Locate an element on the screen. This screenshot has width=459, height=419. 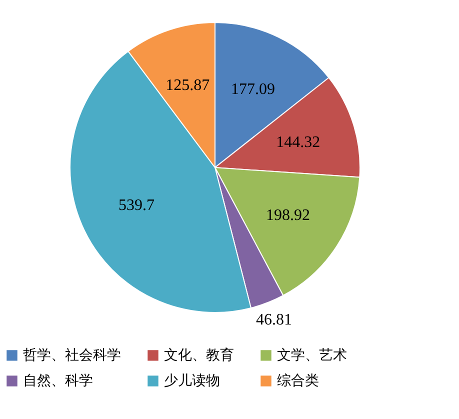
data-label: 177.09 is located at coordinates (252, 89).